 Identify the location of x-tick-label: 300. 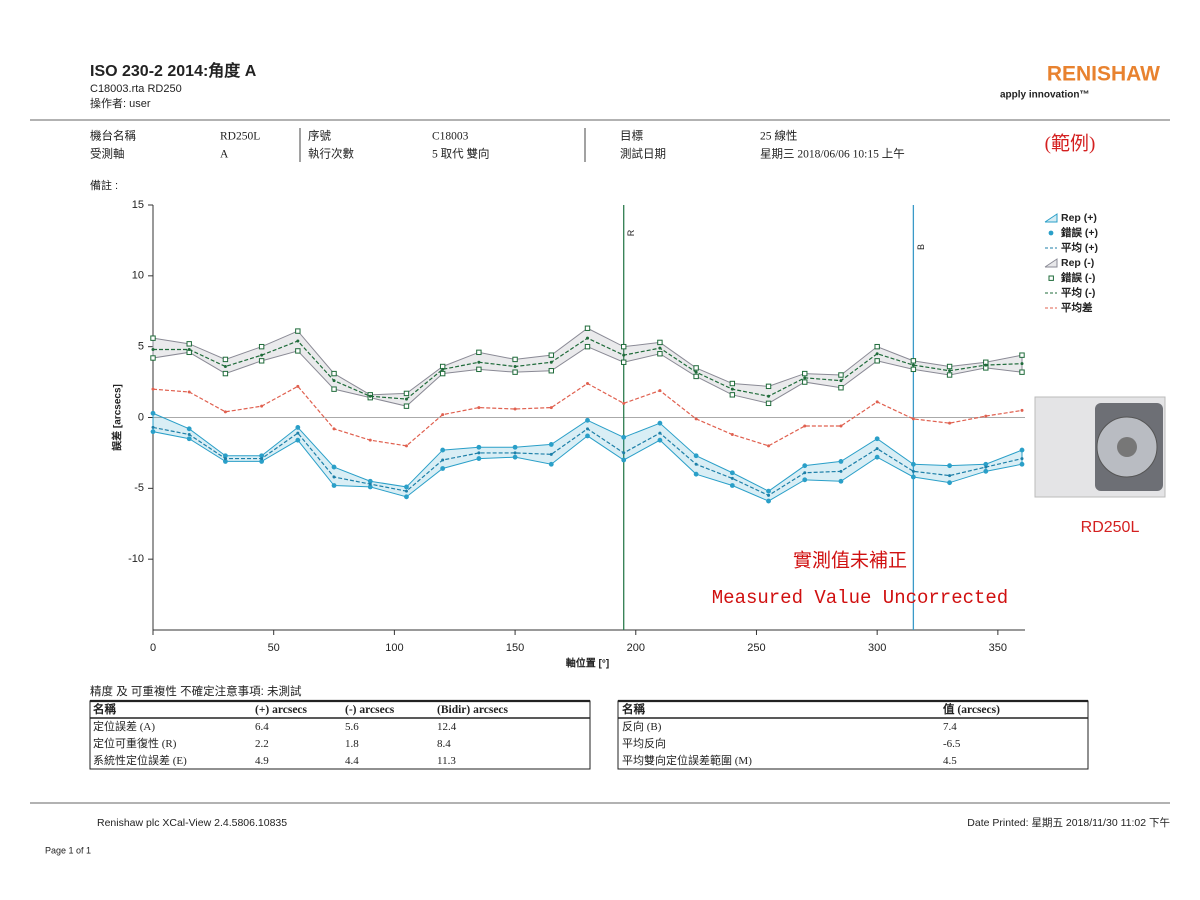
(877, 648).